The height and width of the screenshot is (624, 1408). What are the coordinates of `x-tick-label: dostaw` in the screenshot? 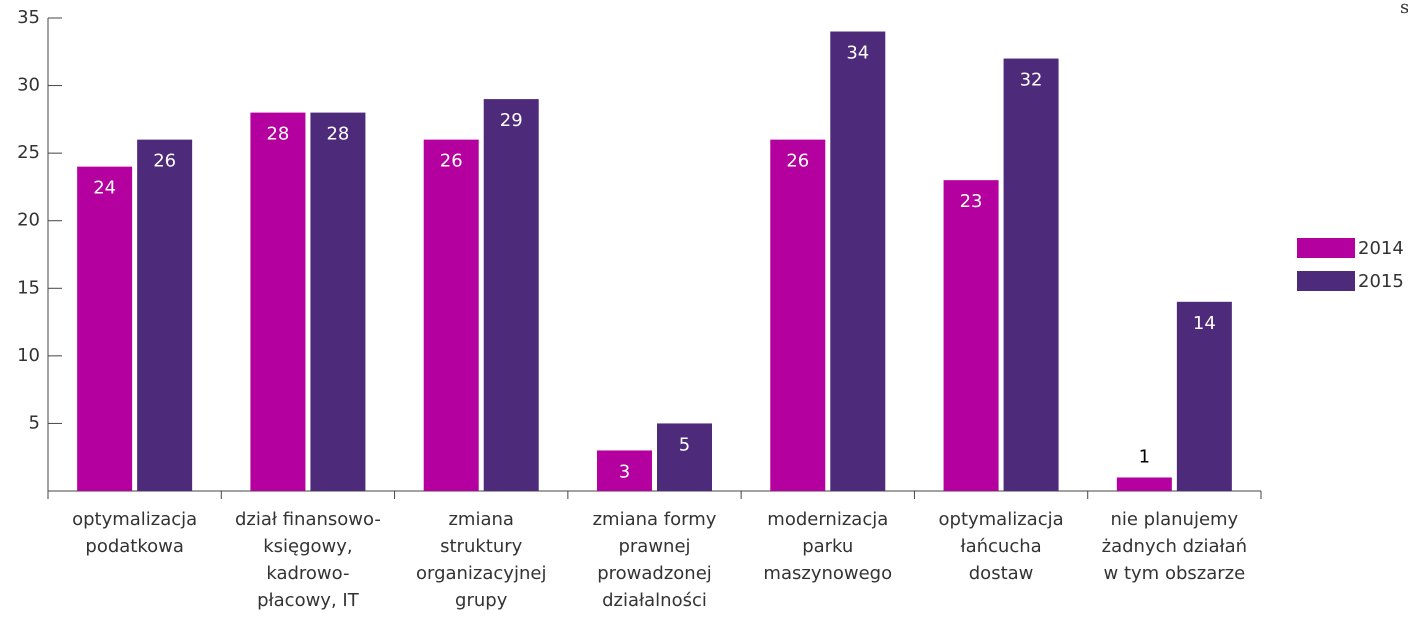 It's located at (1001, 573).